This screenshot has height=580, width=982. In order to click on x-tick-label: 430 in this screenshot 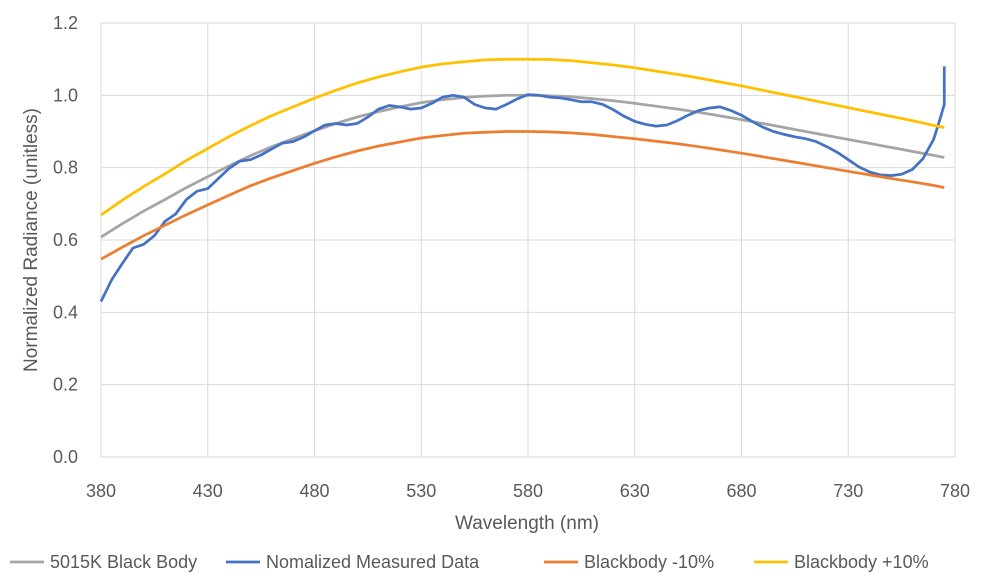, I will do `click(208, 491)`.